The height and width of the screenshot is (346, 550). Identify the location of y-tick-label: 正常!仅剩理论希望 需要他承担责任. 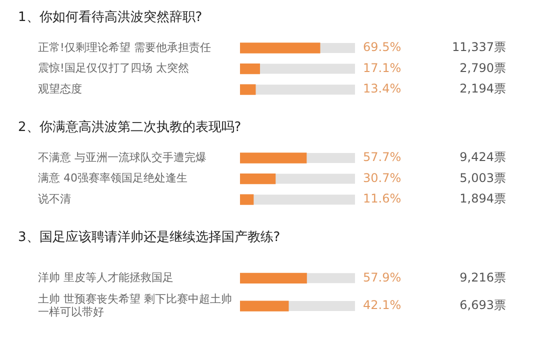
(124, 47).